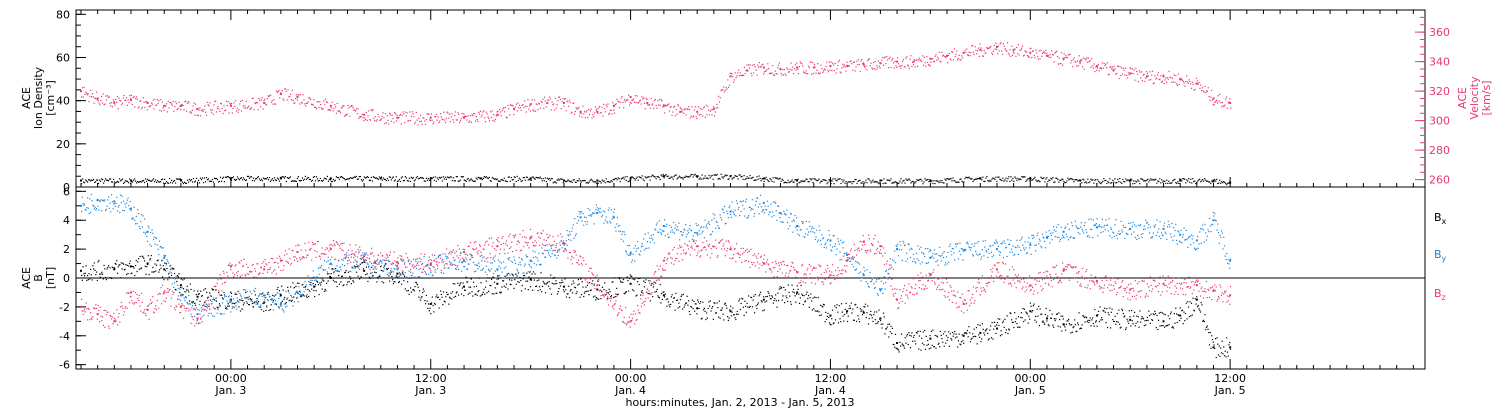 The width and height of the screenshot is (1500, 410). I want to click on b-tick-label: 6, so click(66, 191).